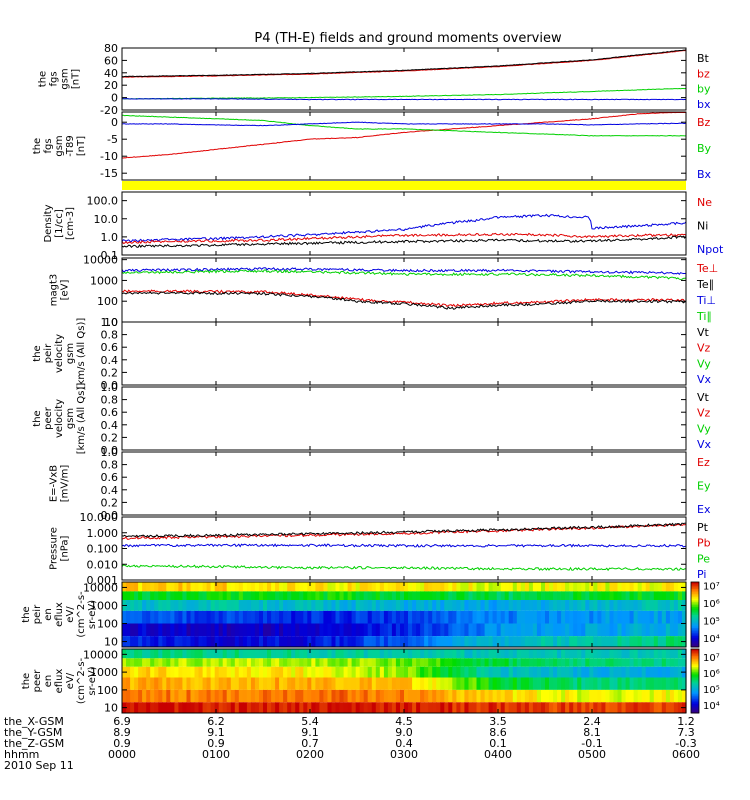 Image resolution: width=750 pixels, height=800 pixels. What do you see at coordinates (695, 709) in the screenshot?
I see `panel-10-colorbar-swatch` at bounding box center [695, 709].